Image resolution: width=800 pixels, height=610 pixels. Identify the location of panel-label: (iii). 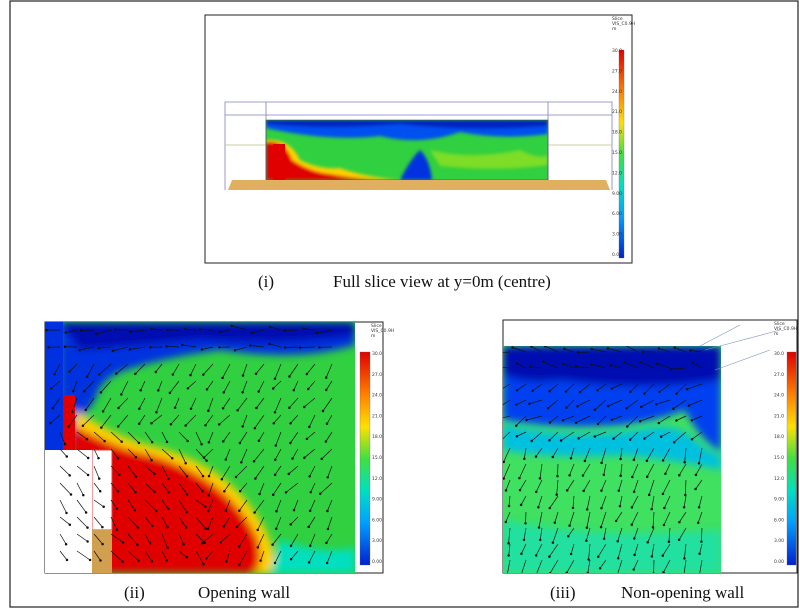
(563, 592).